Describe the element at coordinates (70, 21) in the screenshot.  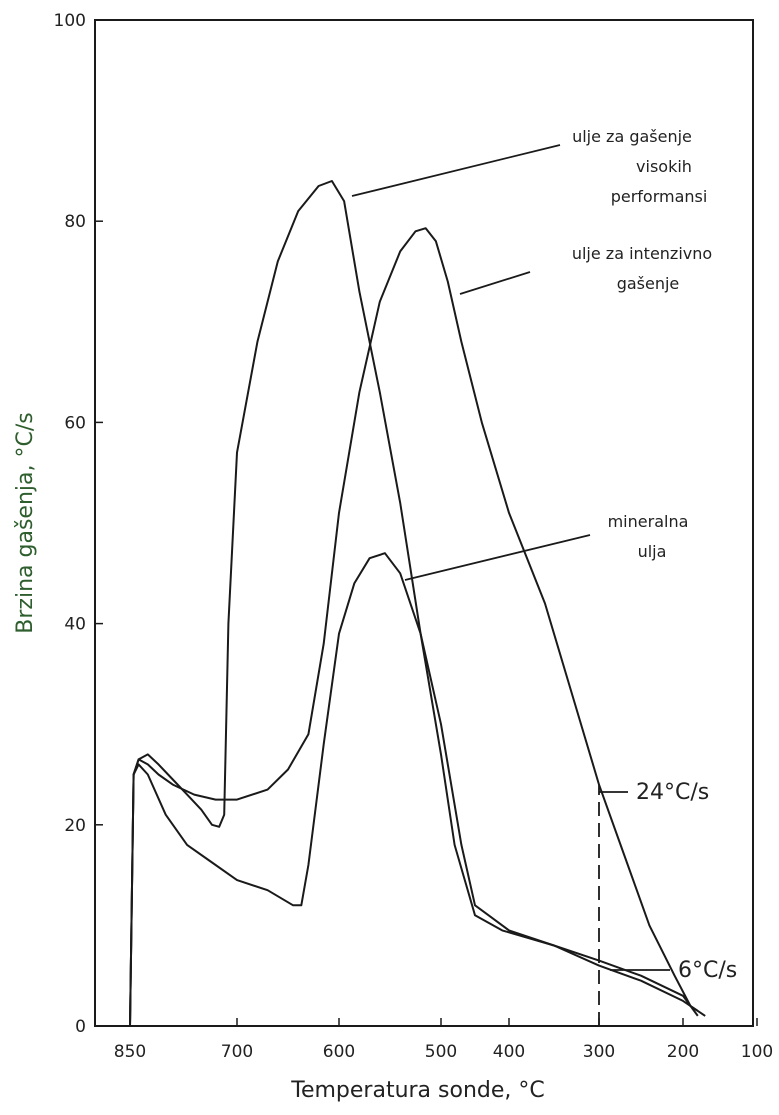
I see `y-tick-label: 100` at that location.